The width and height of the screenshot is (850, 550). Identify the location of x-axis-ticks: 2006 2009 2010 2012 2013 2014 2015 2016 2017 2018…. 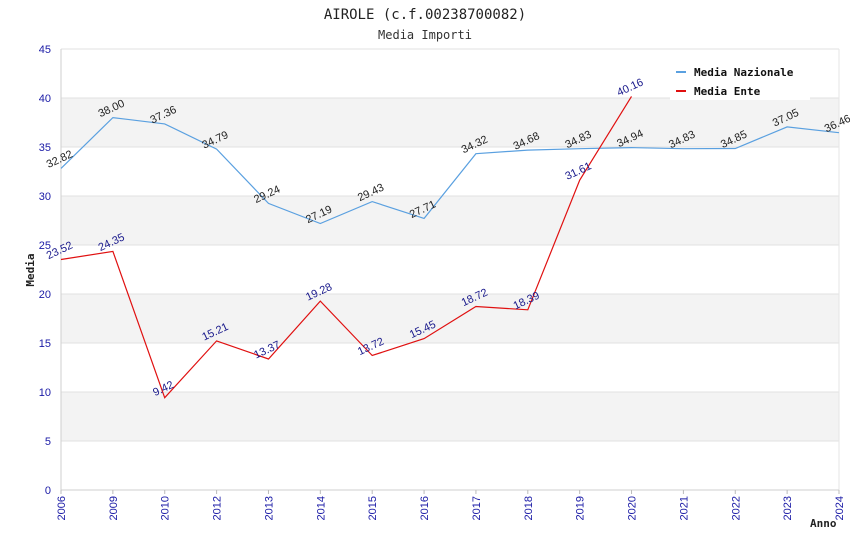
(451, 505).